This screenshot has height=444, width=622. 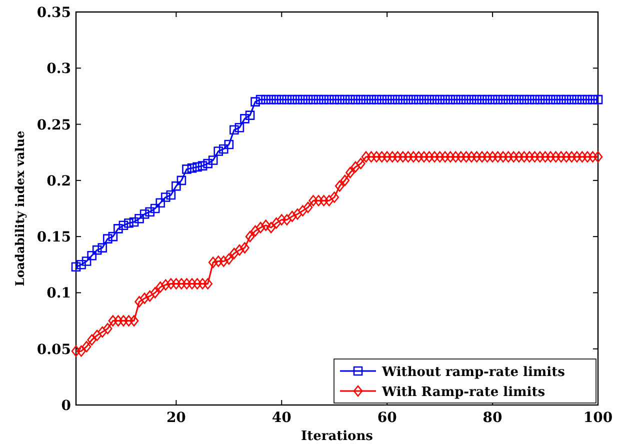 I want to click on x-tick-label: 60, so click(x=387, y=418).